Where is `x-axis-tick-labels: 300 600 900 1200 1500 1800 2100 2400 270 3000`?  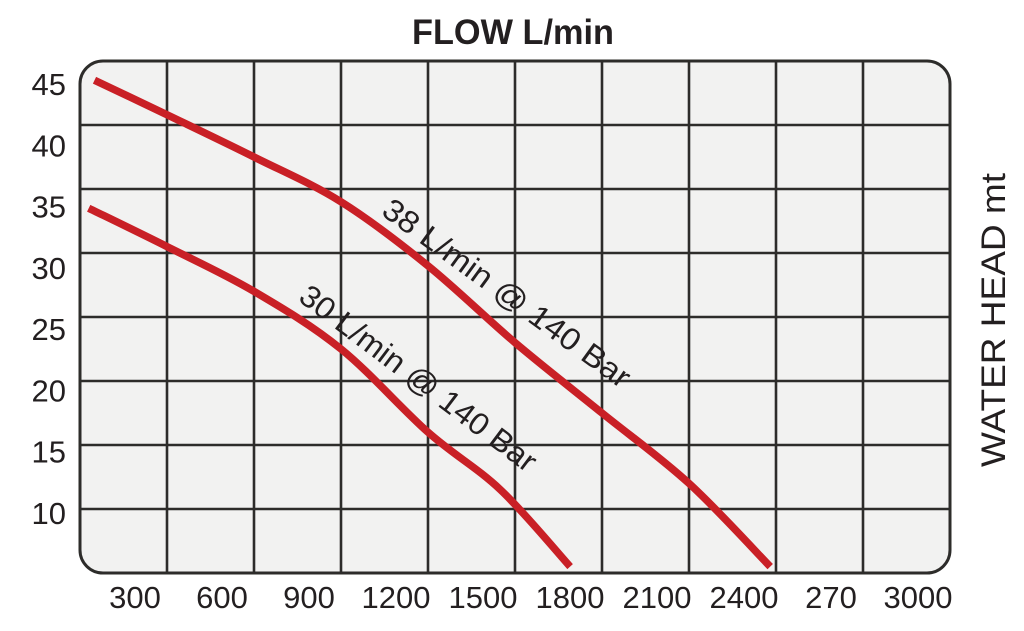 x-axis-tick-labels: 300 600 900 1200 1500 1800 2100 2400 270 3000 is located at coordinates (530, 597).